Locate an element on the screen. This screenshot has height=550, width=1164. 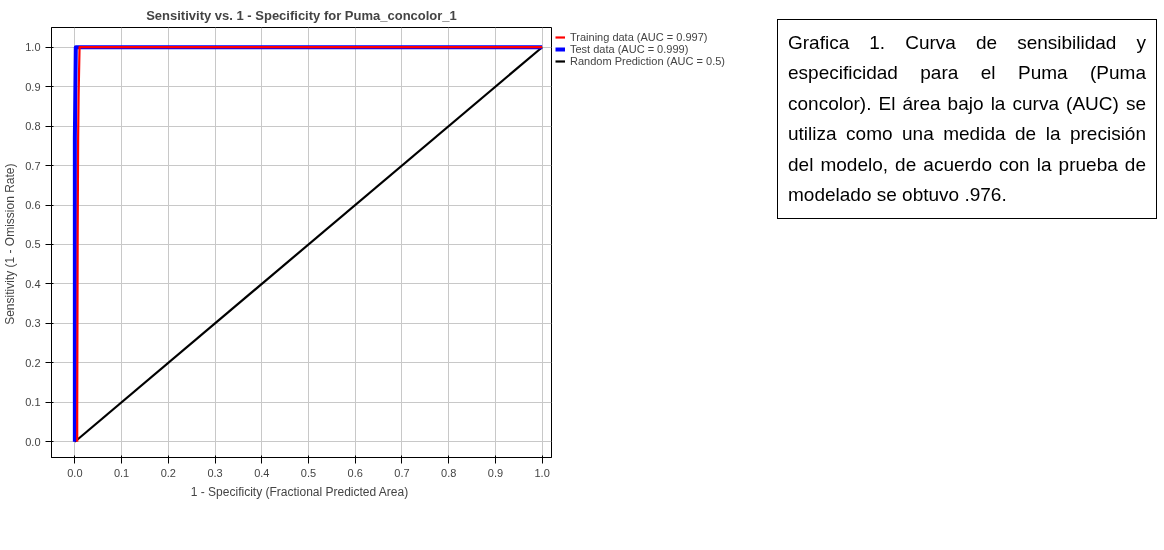
y-tick-label: 0.5 is located at coordinates (33, 244).